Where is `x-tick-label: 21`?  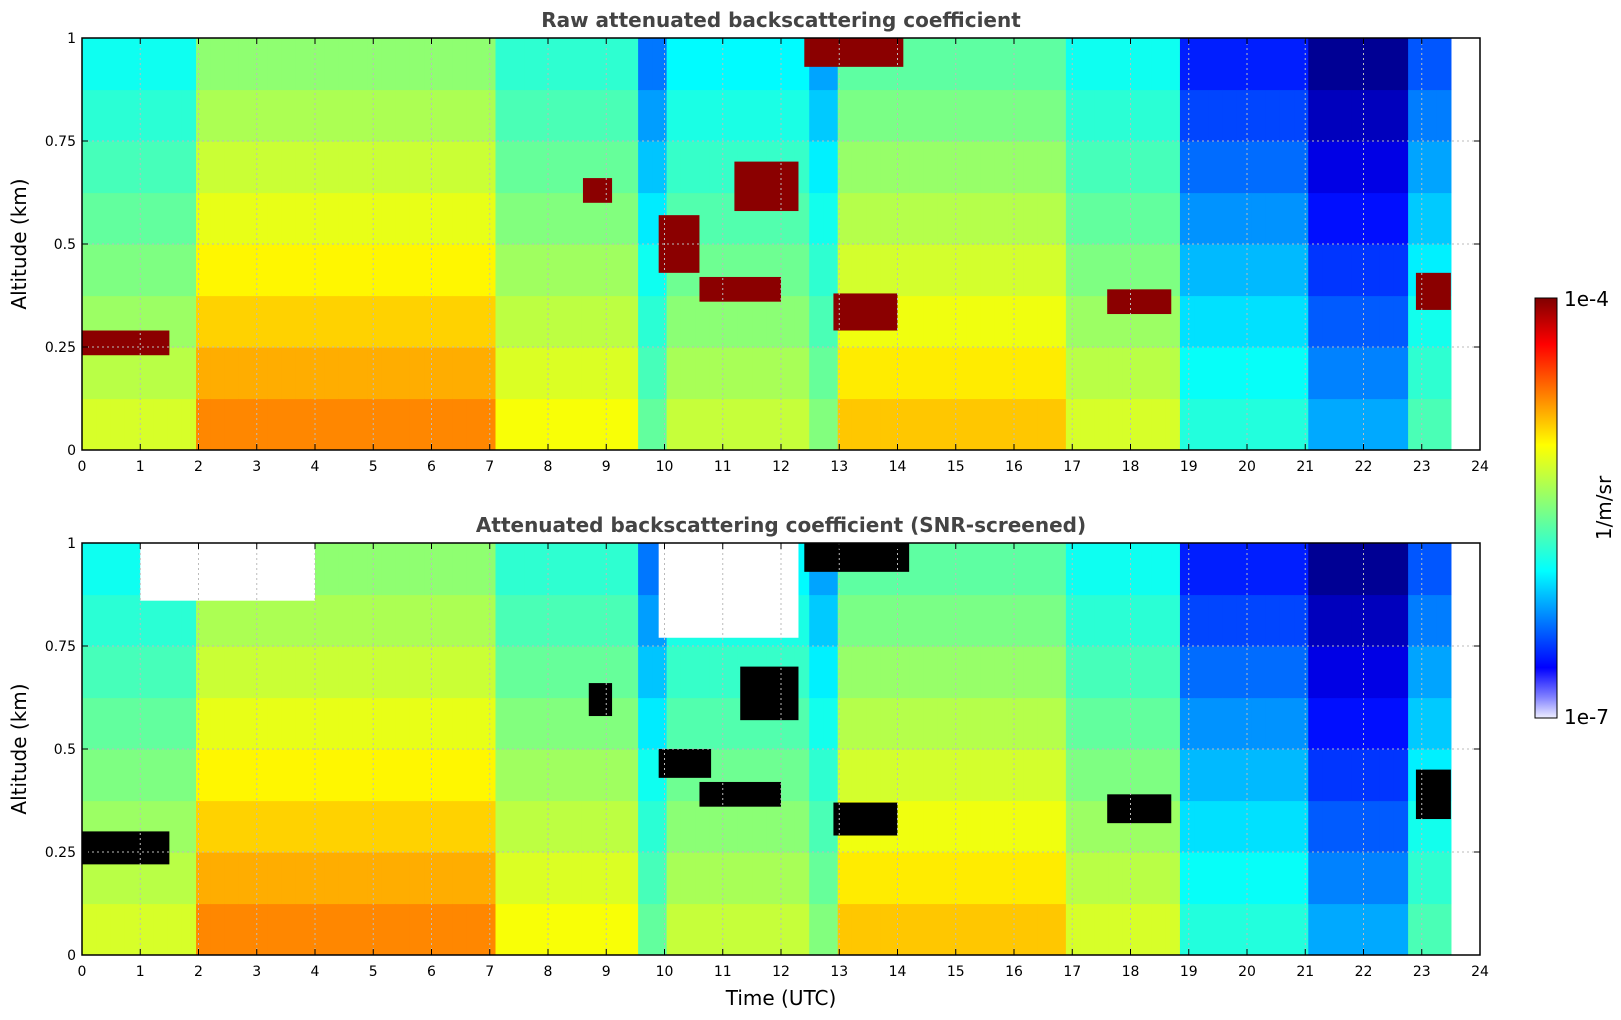
x-tick-label: 21 is located at coordinates (1305, 467).